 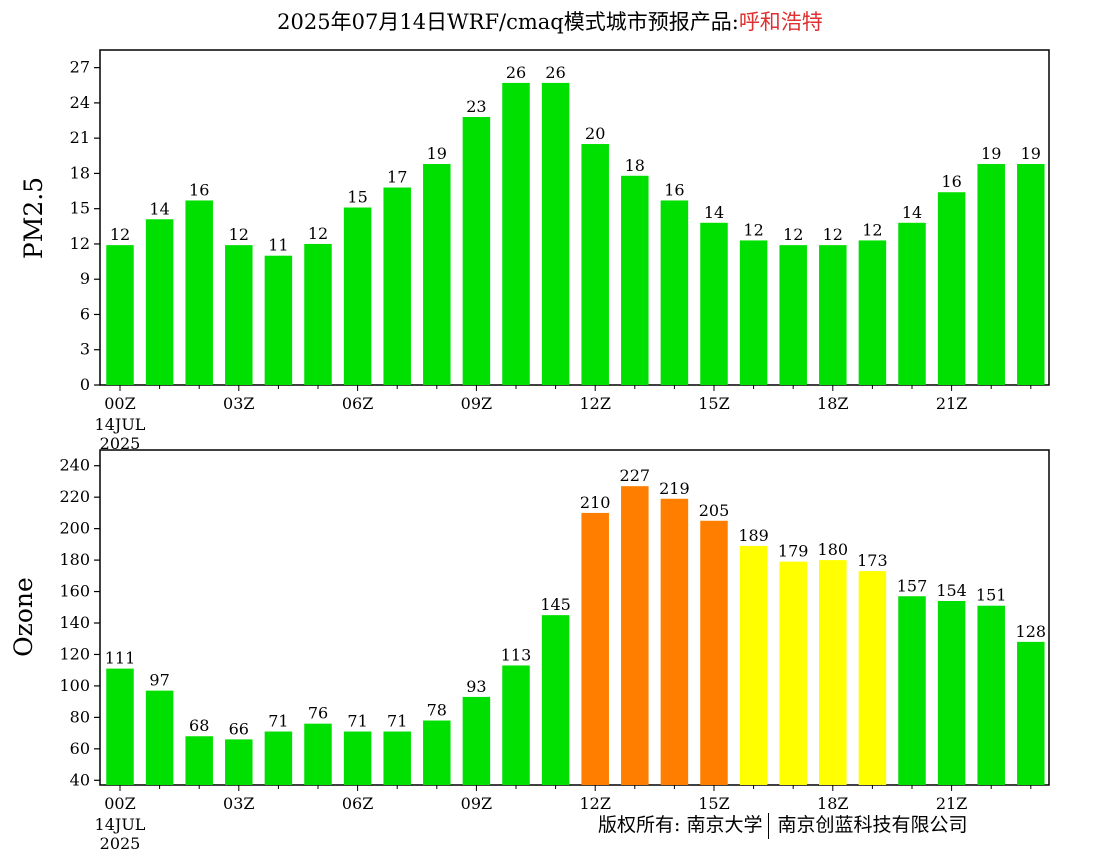 I want to click on pm25-value-label: 14, so click(x=714, y=212).